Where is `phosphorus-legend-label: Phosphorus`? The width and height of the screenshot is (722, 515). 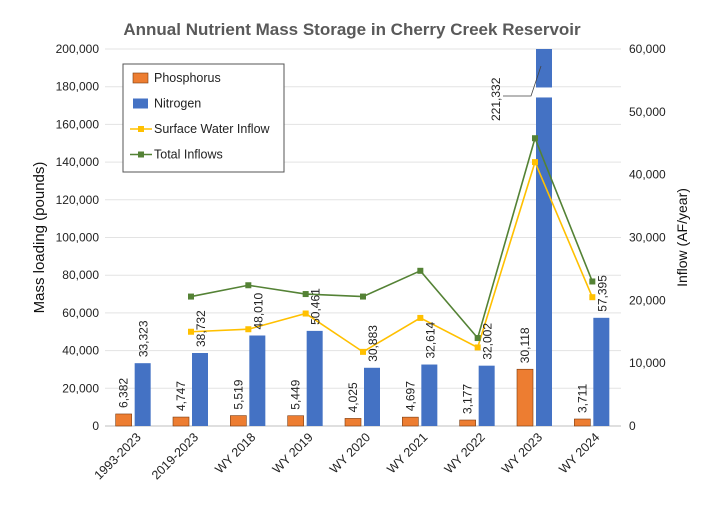
phosphorus-legend-label: Phosphorus is located at coordinates (187, 78).